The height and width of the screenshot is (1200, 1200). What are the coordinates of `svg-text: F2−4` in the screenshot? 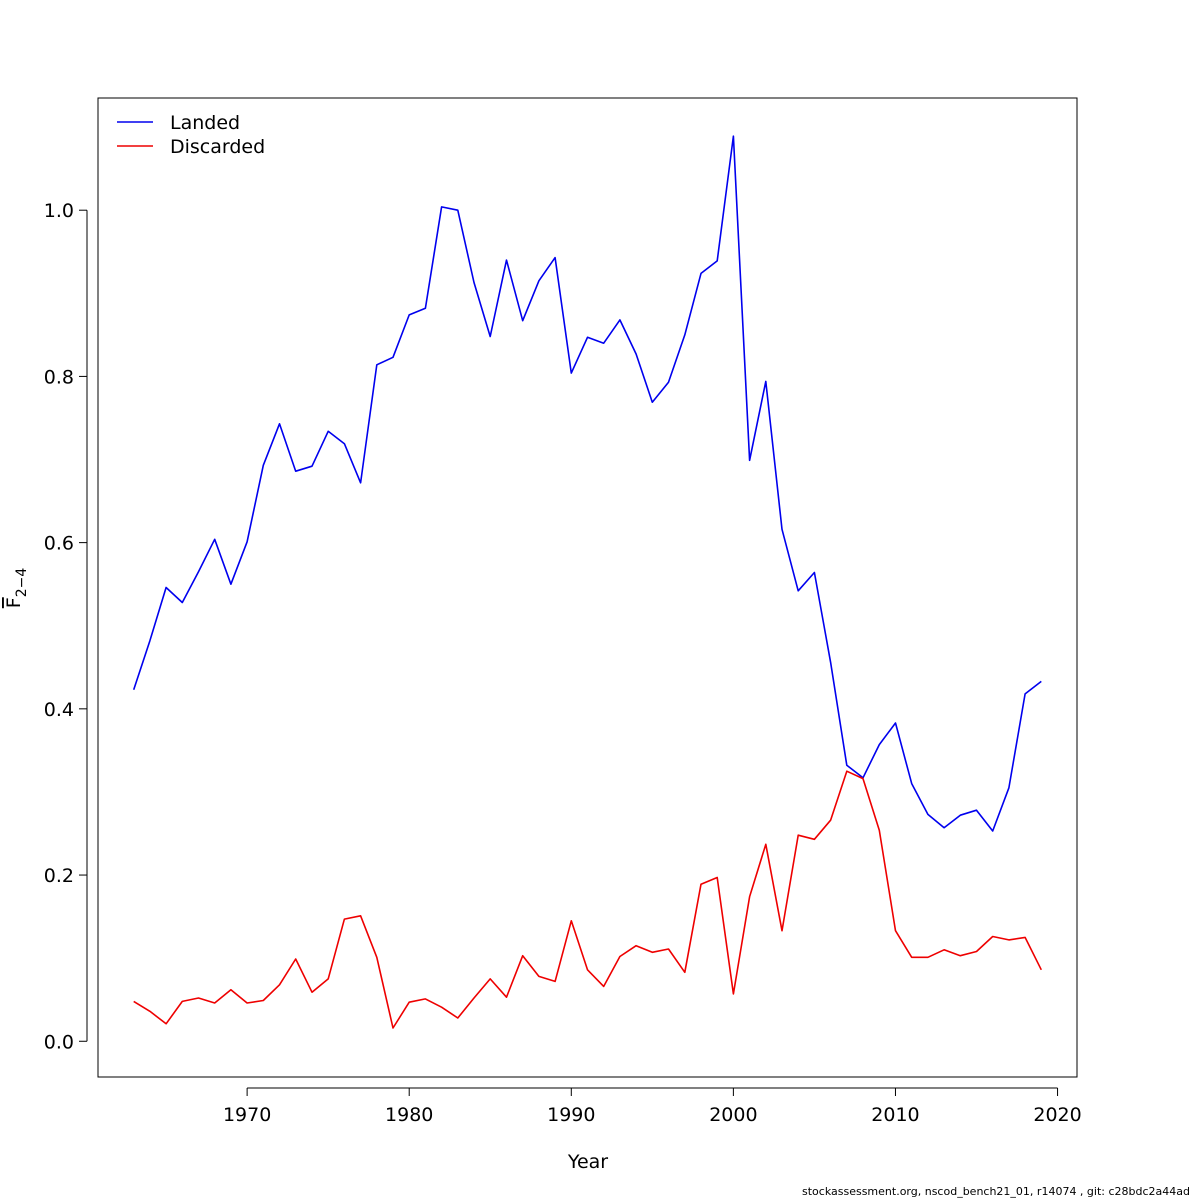 It's located at (16, 588).